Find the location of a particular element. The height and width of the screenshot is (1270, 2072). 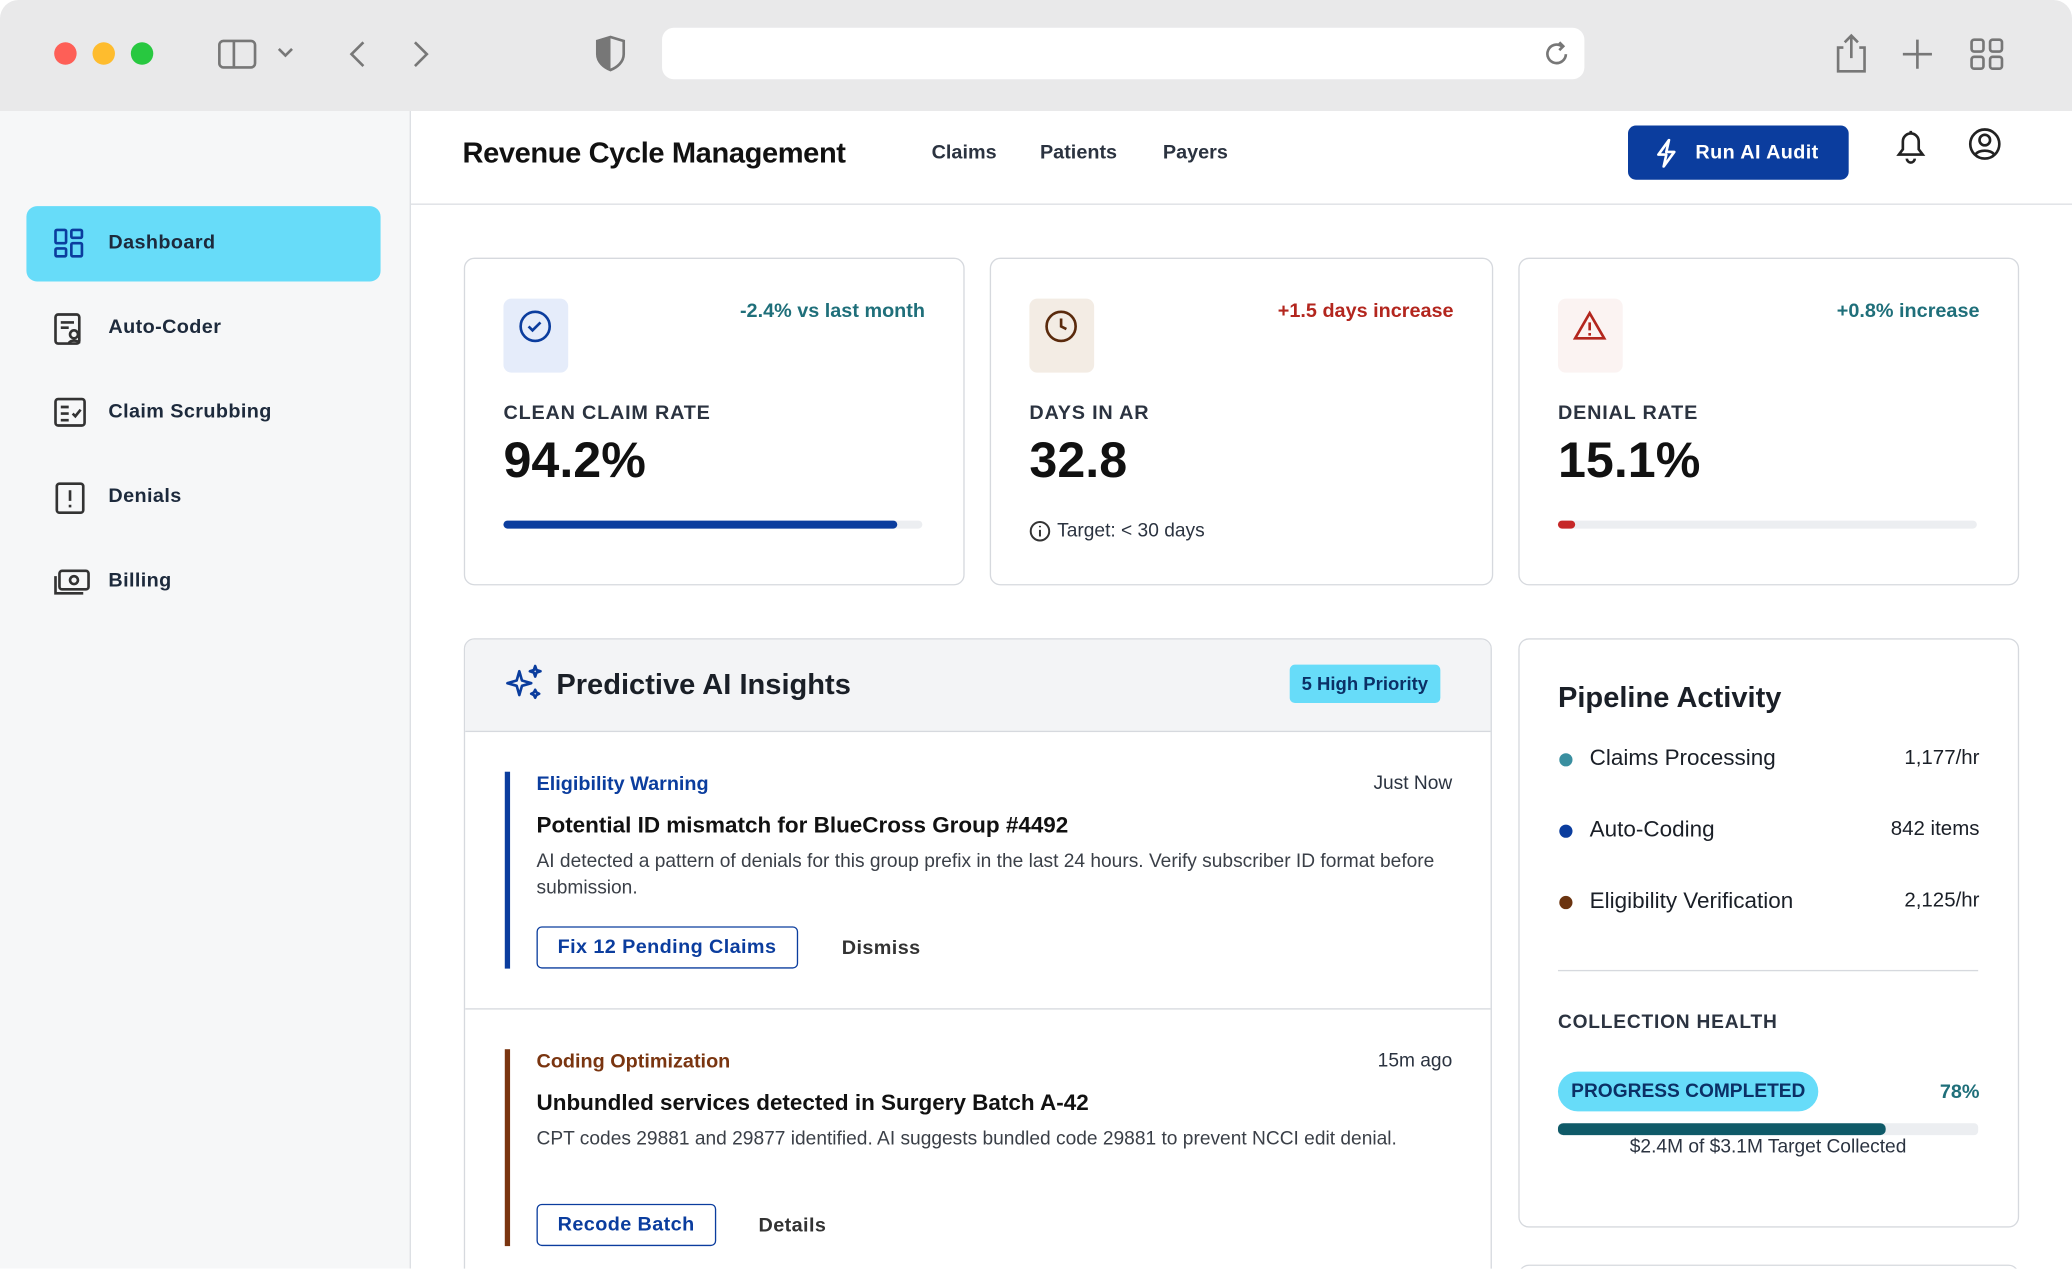

run-audit-button: Run AI Audit is located at coordinates (1738, 152).